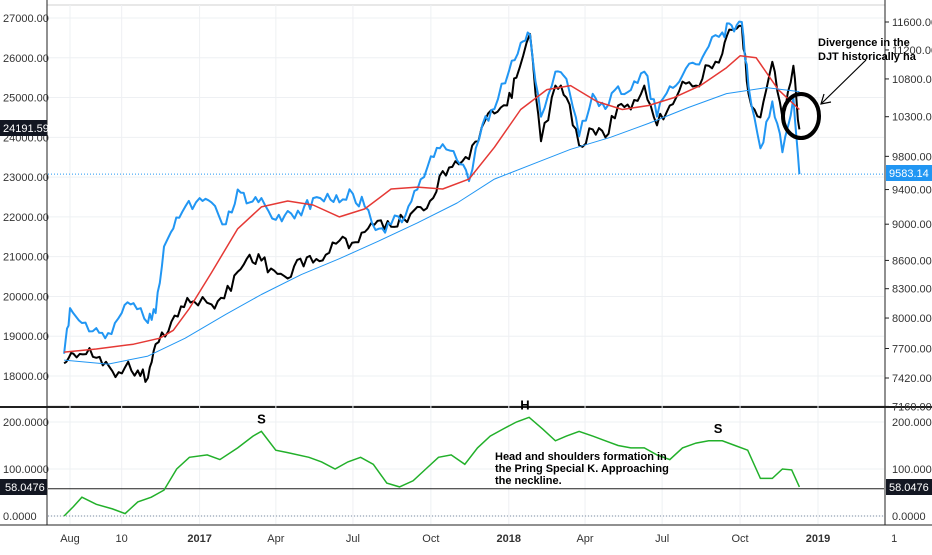 This screenshot has height=555, width=932. Describe the element at coordinates (509, 539) in the screenshot. I see `x-tick-label: 2018` at that location.